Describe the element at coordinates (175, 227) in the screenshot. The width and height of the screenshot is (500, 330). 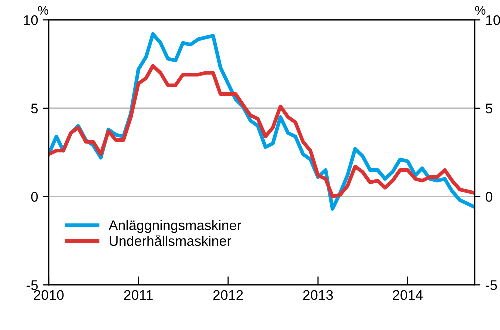
I see `legend-label: Anläggningsmaskiner` at that location.